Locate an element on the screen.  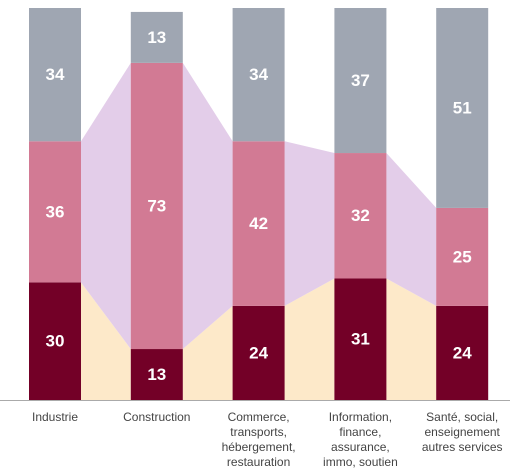
value-label: 32 is located at coordinates (360, 215).